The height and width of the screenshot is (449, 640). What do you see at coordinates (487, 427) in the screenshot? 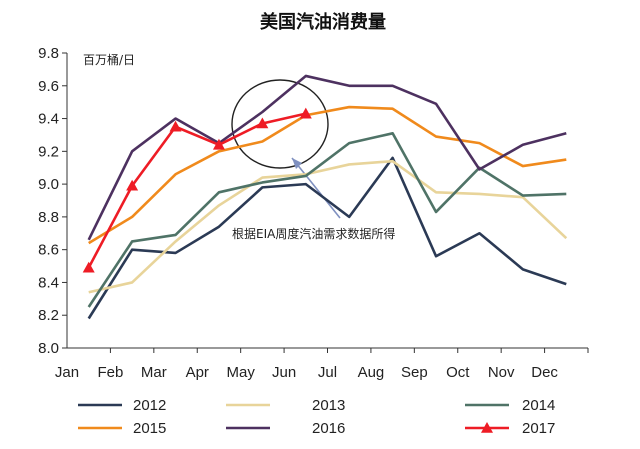
I see `legend-marker` at bounding box center [487, 427].